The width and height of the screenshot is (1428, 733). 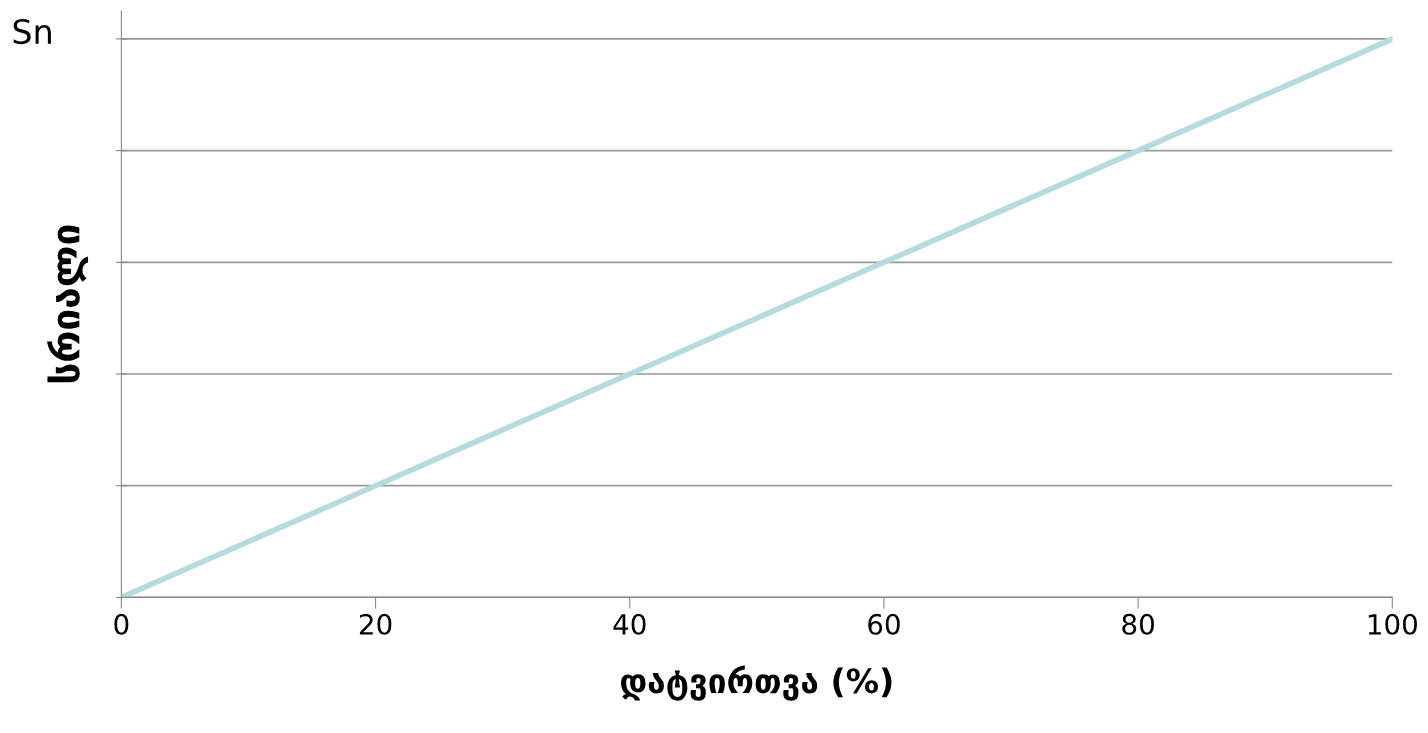 What do you see at coordinates (629, 624) in the screenshot?
I see `x-tick-label: 40` at bounding box center [629, 624].